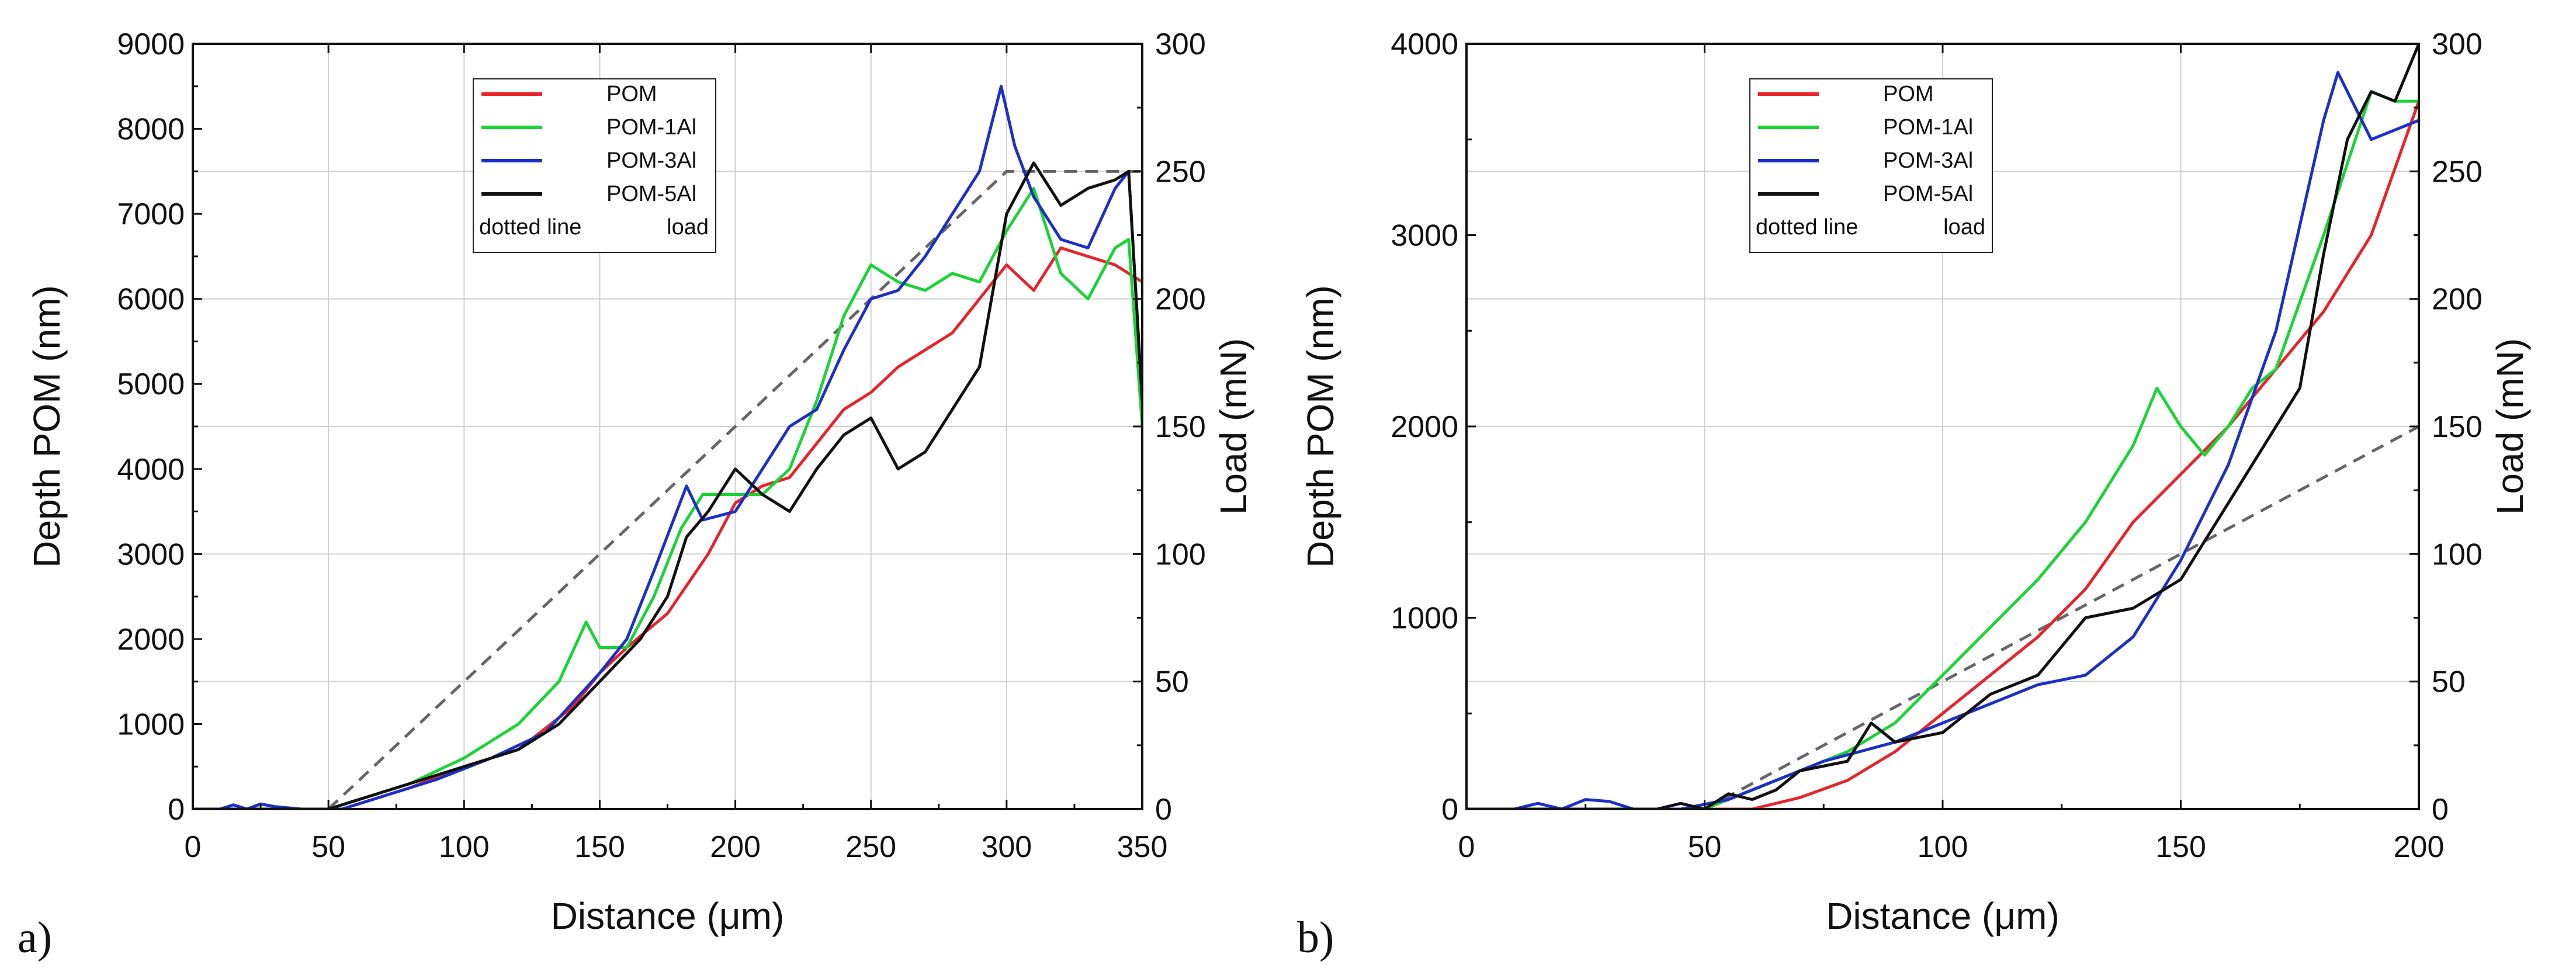 The height and width of the screenshot is (975, 2576). I want to click on y-tick-label: 7000, so click(151, 214).